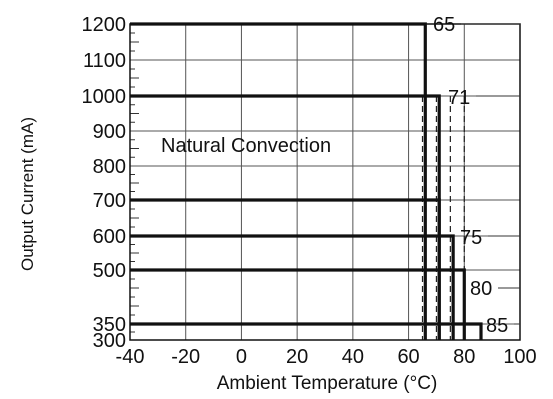 This screenshot has width=553, height=399. I want to click on x-tick-label: 60, so click(408, 357).